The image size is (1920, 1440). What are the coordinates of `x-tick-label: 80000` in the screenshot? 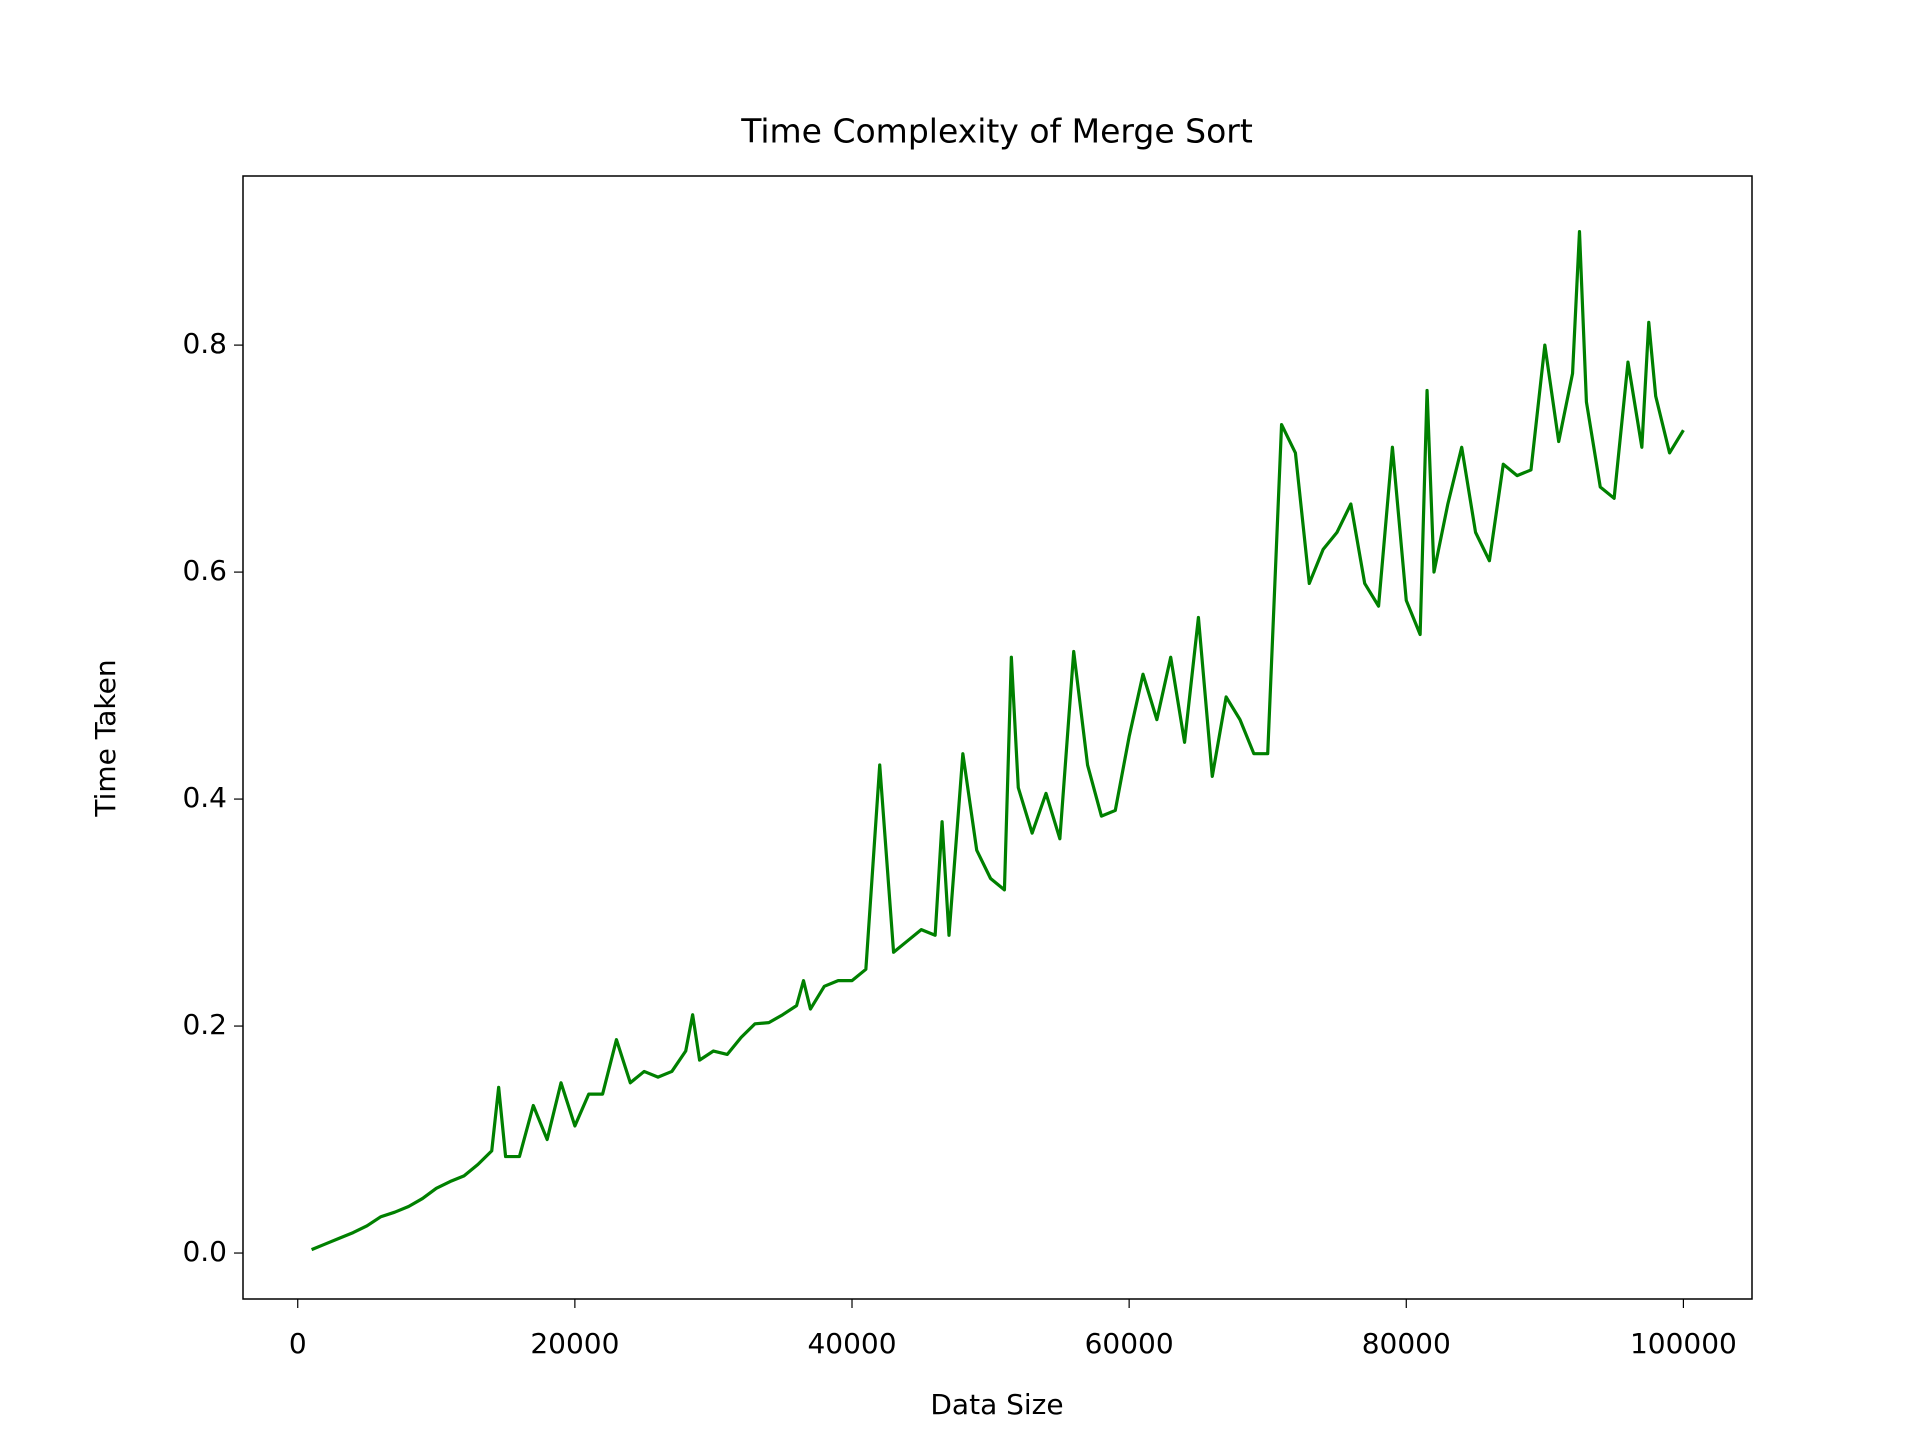 It's located at (1406, 1343).